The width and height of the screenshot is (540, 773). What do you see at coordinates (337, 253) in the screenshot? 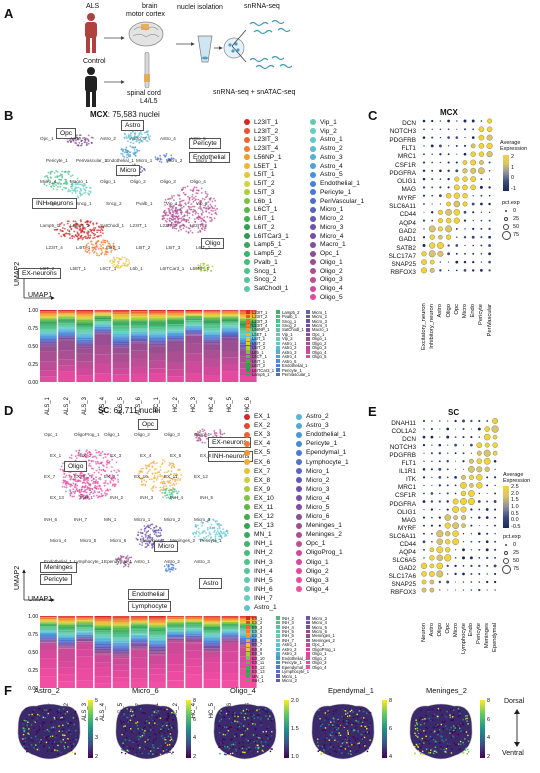
I see `legend-item: Opc_1` at bounding box center [337, 253].